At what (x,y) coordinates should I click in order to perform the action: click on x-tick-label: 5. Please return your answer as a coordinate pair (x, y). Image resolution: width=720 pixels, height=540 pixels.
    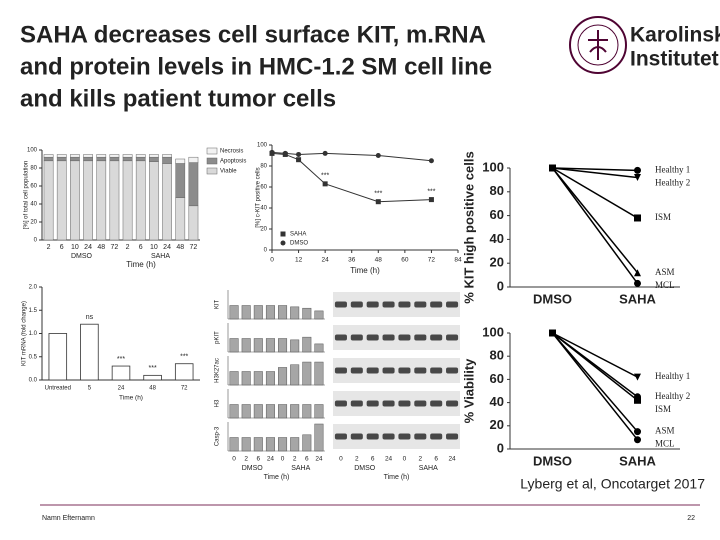
    Looking at the image, I should click on (90, 389).